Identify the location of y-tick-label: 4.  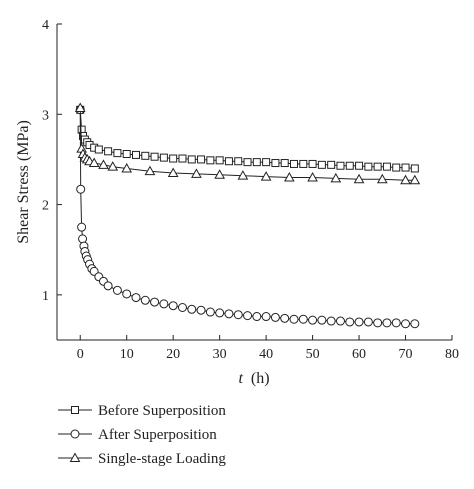
(45, 25).